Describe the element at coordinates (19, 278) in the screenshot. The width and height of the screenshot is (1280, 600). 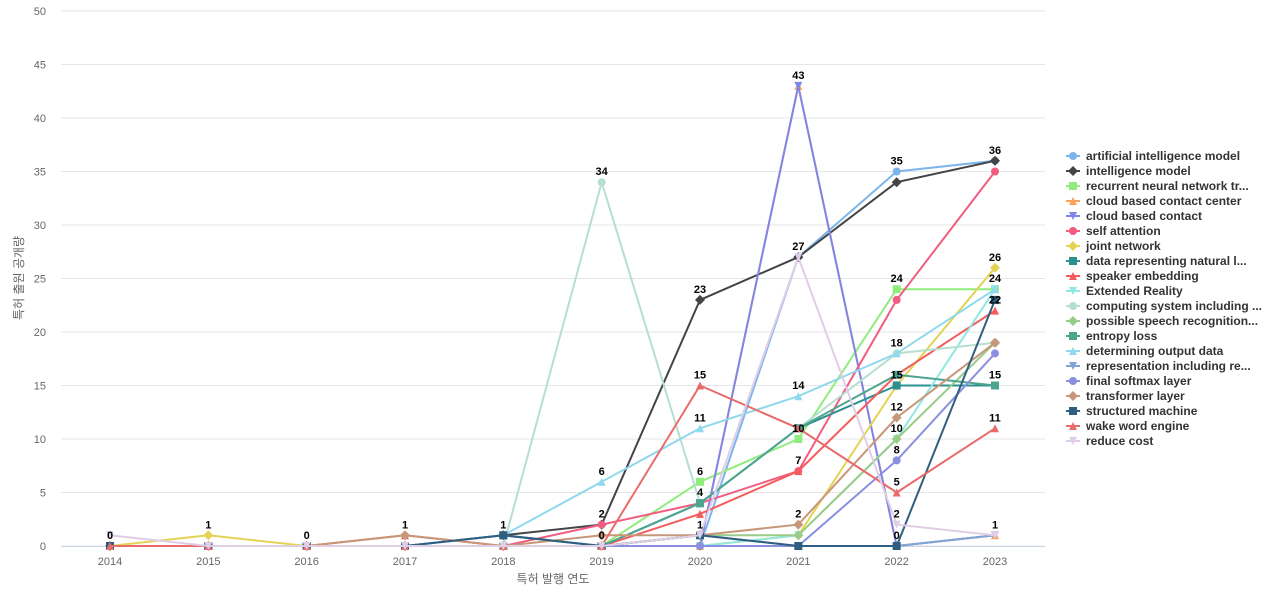
I see `y-axis-title: 특허 출원 공개량` at that location.